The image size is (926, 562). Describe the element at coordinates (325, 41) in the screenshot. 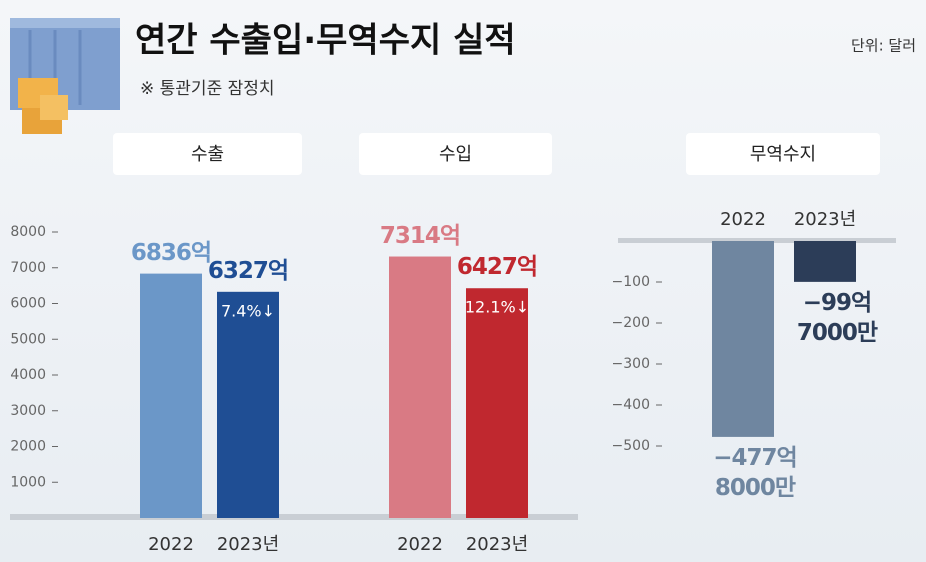

I see `title: 연간 수출입·무역수지 실적` at that location.